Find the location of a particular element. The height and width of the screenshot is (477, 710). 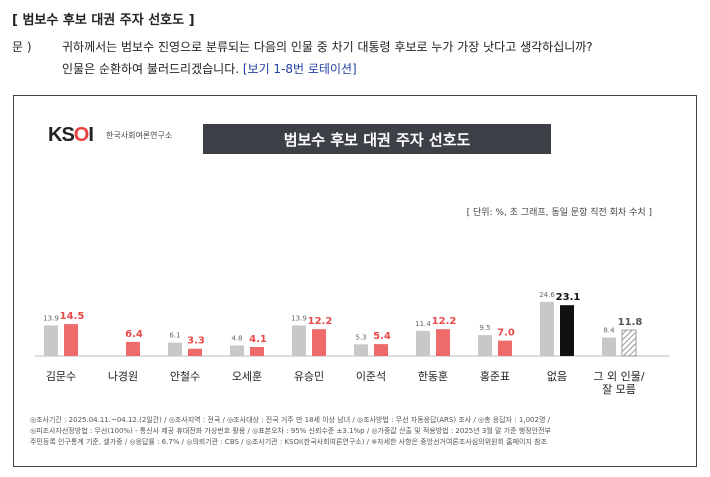

question-instruction: 인물은 순환하여 불러드리겠습니다. [보기 1-8번 로테이션] is located at coordinates (209, 68).